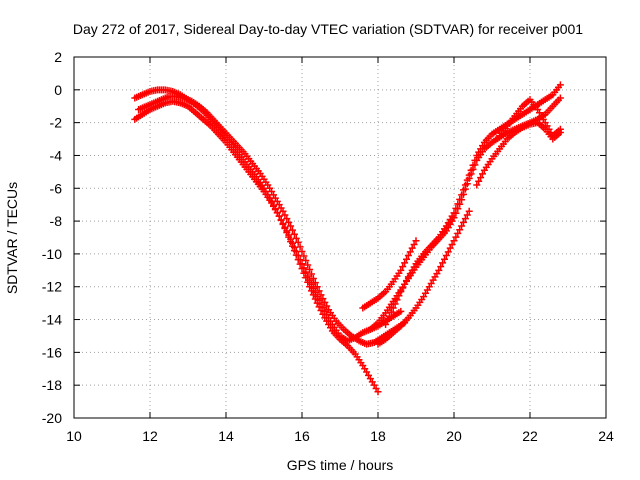 This screenshot has width=640, height=480. Describe the element at coordinates (52, 320) in the screenshot. I see `y-tick-label: -14` at that location.